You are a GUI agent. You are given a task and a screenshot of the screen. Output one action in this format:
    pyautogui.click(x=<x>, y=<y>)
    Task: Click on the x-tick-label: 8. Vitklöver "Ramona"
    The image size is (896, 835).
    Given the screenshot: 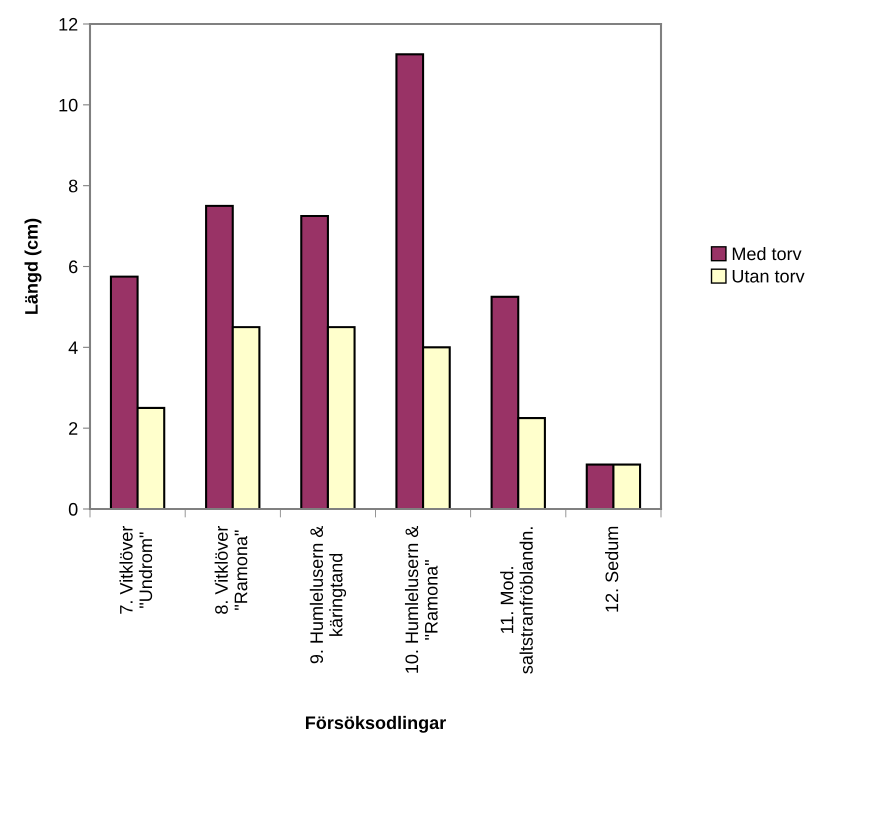 What is the action you would take?
    pyautogui.click(x=231, y=570)
    